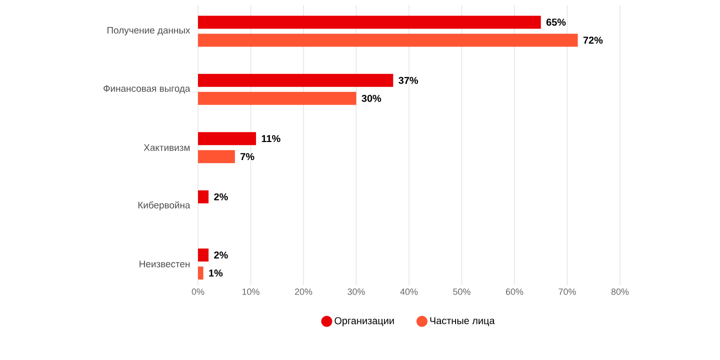 This screenshot has width=720, height=360. Describe the element at coordinates (216, 273) in the screenshot. I see `data-label: 1%` at that location.